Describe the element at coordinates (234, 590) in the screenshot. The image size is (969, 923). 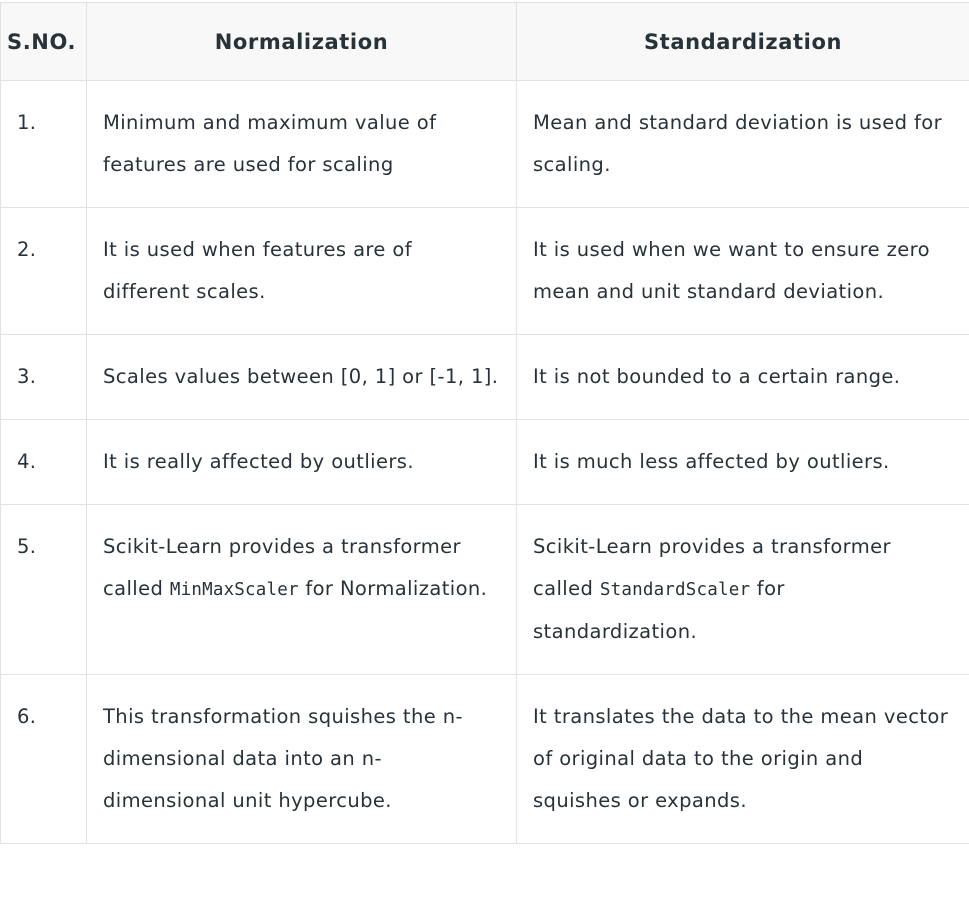
I see `code-minmaxscaler: MinMaxScaler` at that location.